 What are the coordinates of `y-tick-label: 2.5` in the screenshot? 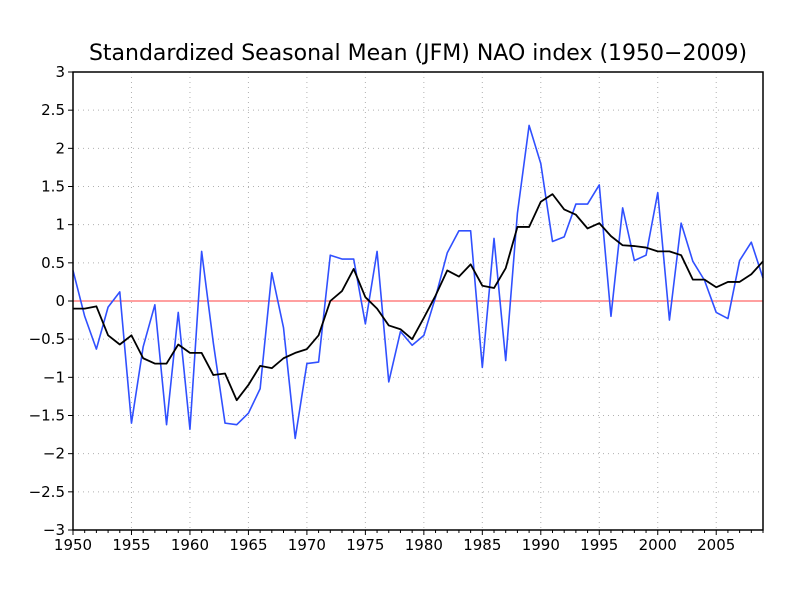 It's located at (53, 110).